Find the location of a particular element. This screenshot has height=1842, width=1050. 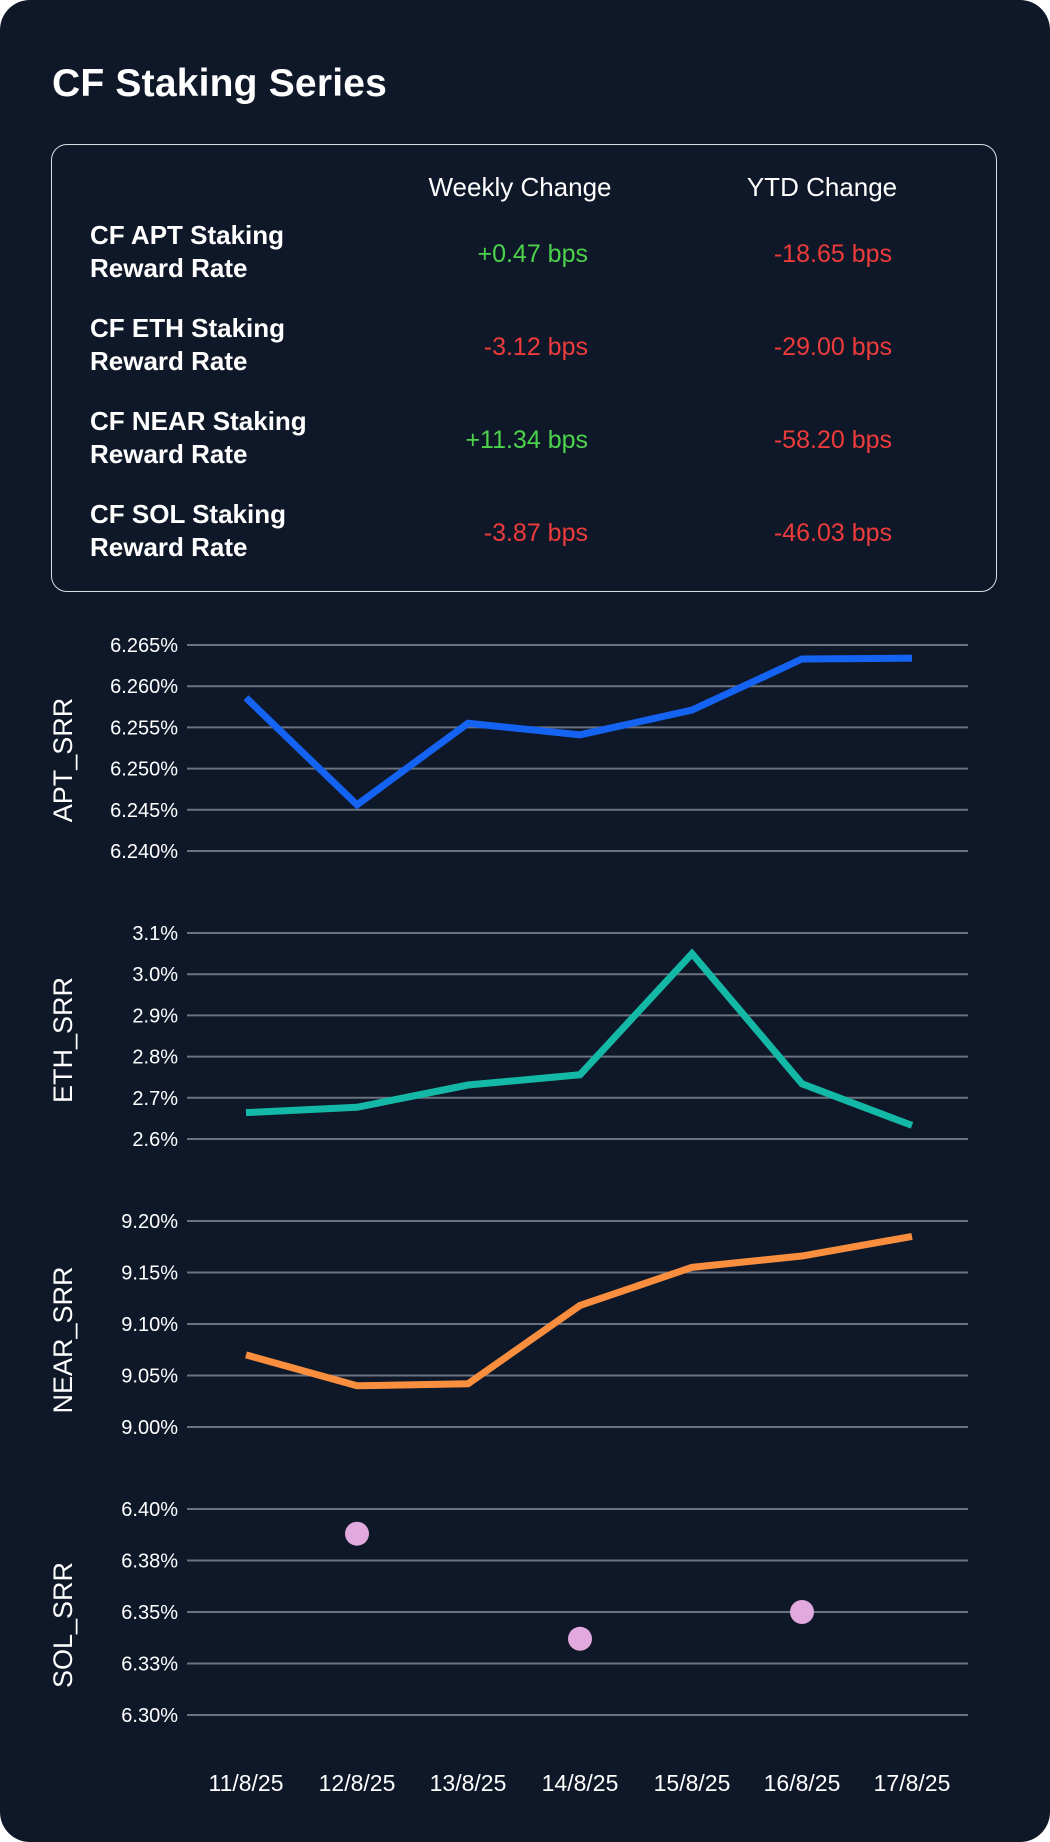

chart-eth_srr: 2.6% 2.7% 2.8% 2.9% 3.0% 3.1% ETH_SRR is located at coordinates (508, 1037).